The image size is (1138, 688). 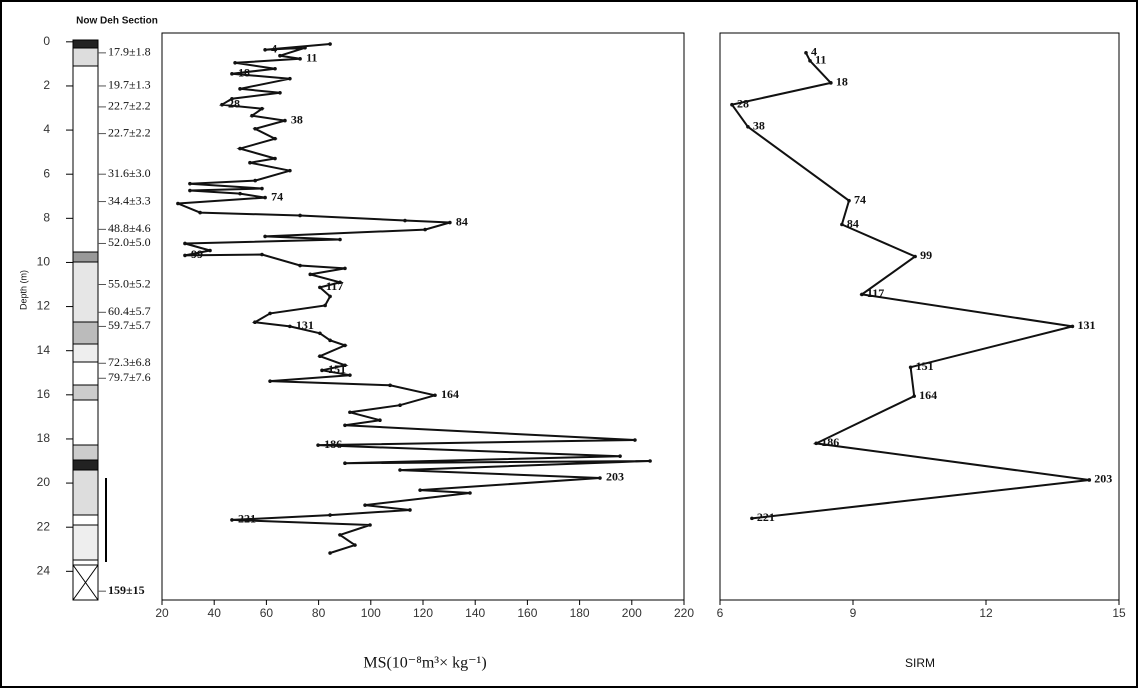 What do you see at coordinates (319, 613) in the screenshot?
I see `x-tick-label: 80` at bounding box center [319, 613].